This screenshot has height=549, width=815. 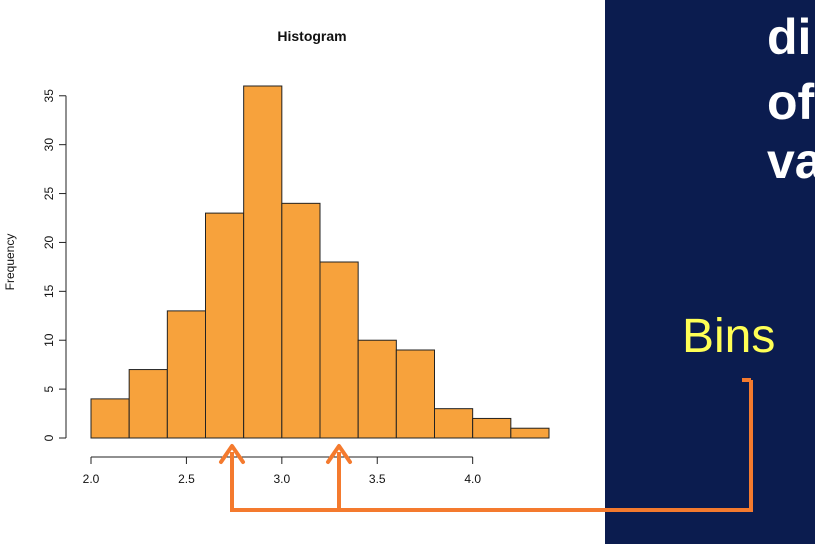 I want to click on x-tick-label: 3.5, so click(x=377, y=479).